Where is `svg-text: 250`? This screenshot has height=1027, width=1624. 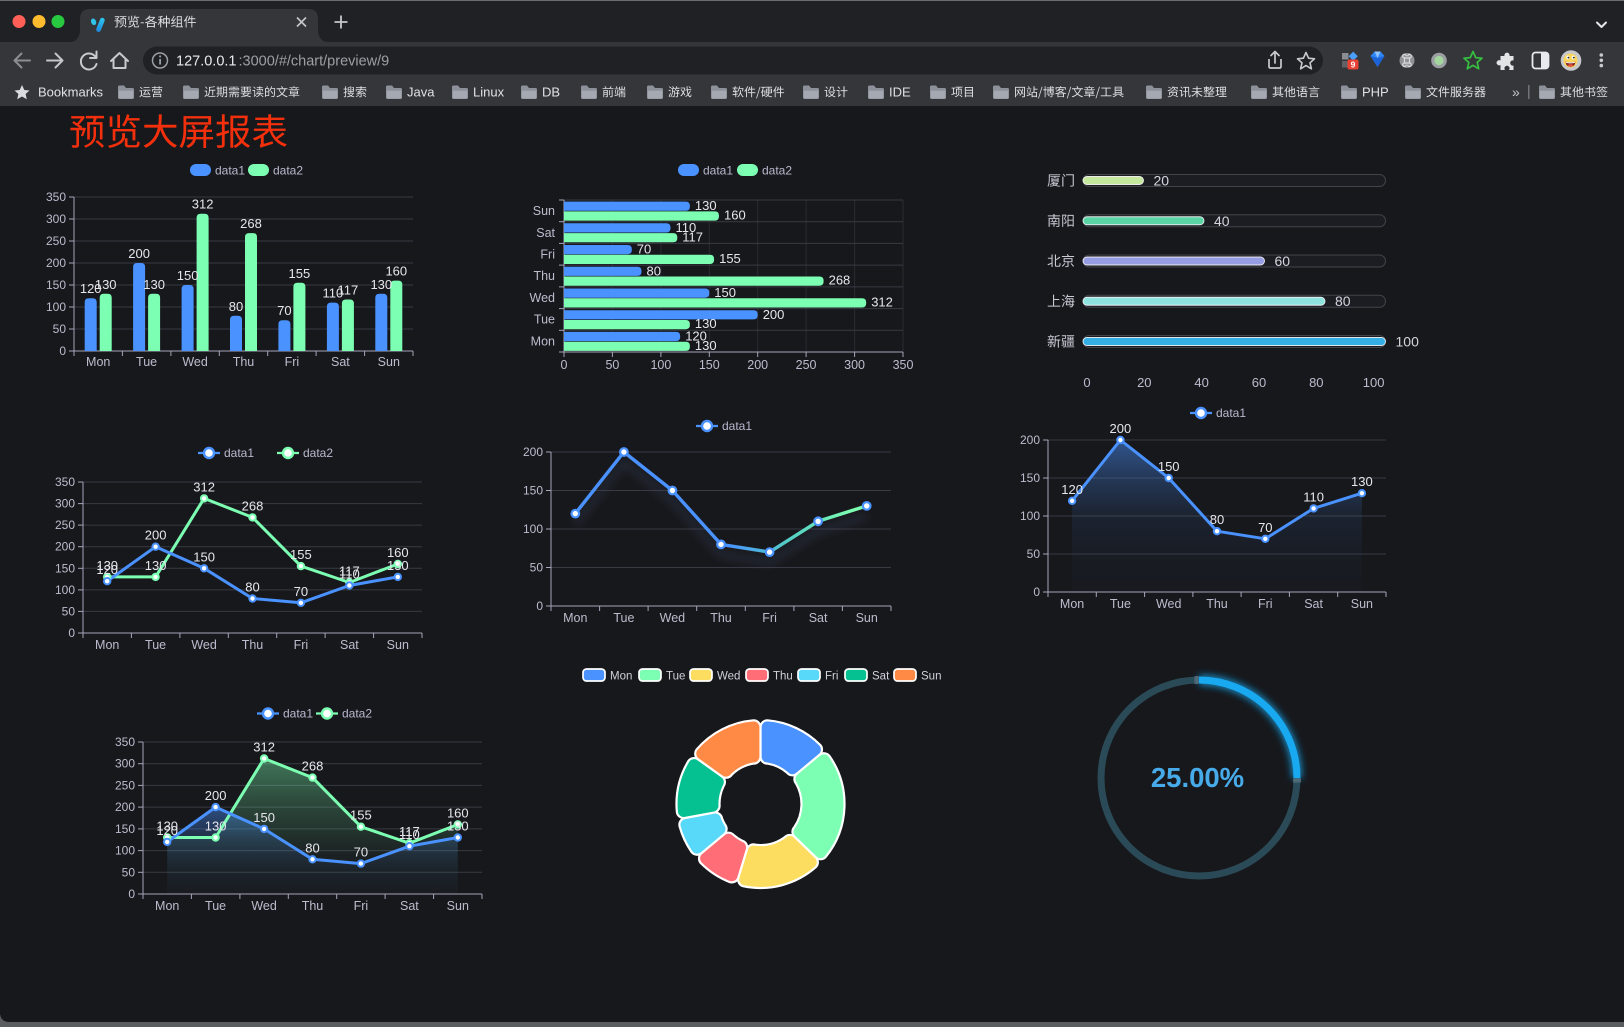 svg-text: 250 is located at coordinates (65, 525).